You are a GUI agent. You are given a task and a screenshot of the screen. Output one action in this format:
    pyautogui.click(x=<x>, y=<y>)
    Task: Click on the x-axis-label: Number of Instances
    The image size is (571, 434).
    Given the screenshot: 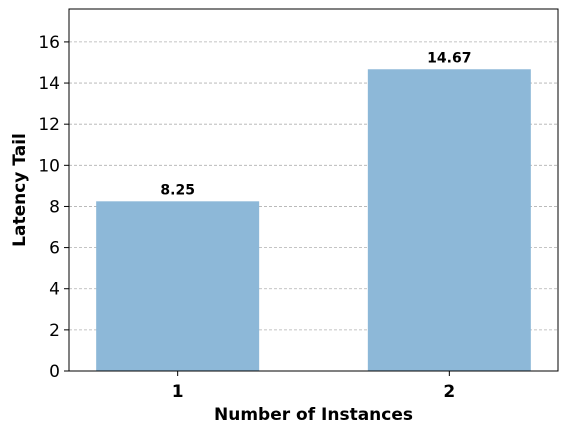 What is the action you would take?
    pyautogui.click(x=313, y=415)
    